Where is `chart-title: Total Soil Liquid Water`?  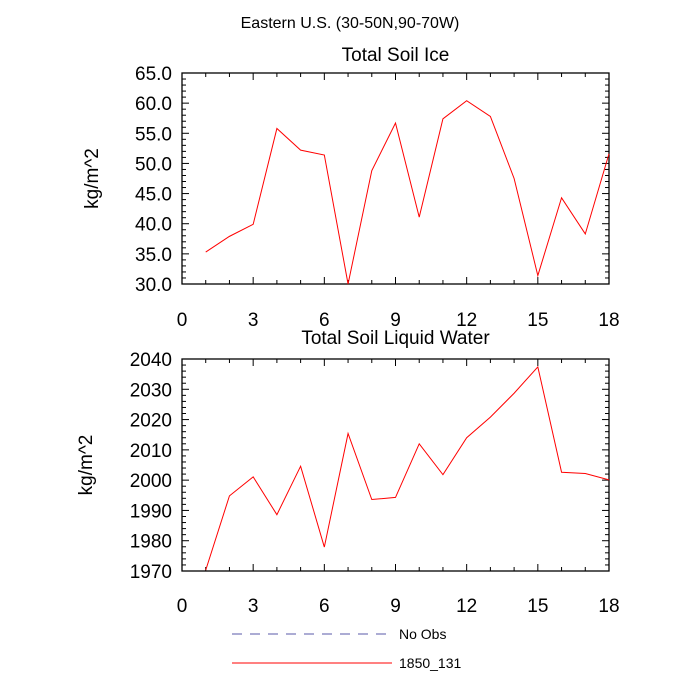
chart-title: Total Soil Liquid Water is located at coordinates (395, 338).